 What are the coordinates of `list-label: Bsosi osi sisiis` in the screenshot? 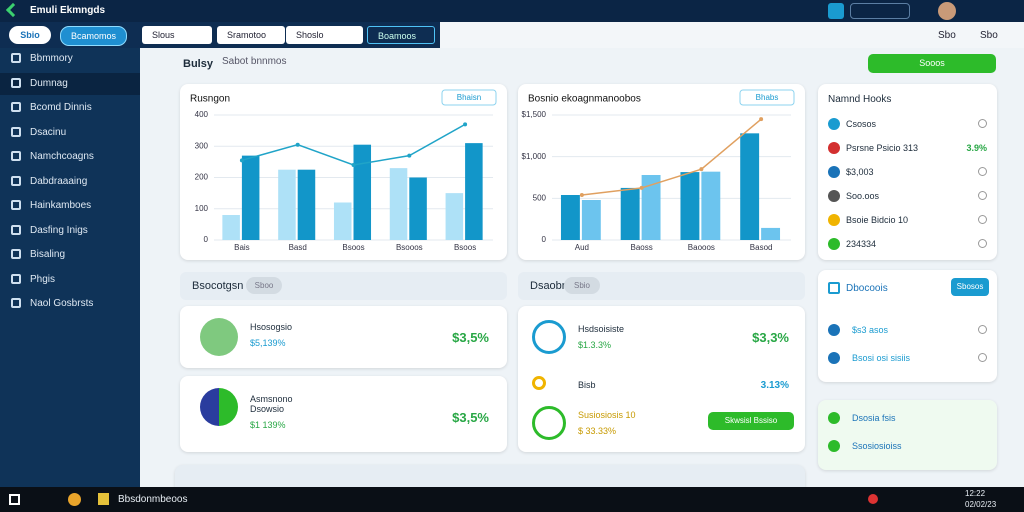 It's located at (881, 358).